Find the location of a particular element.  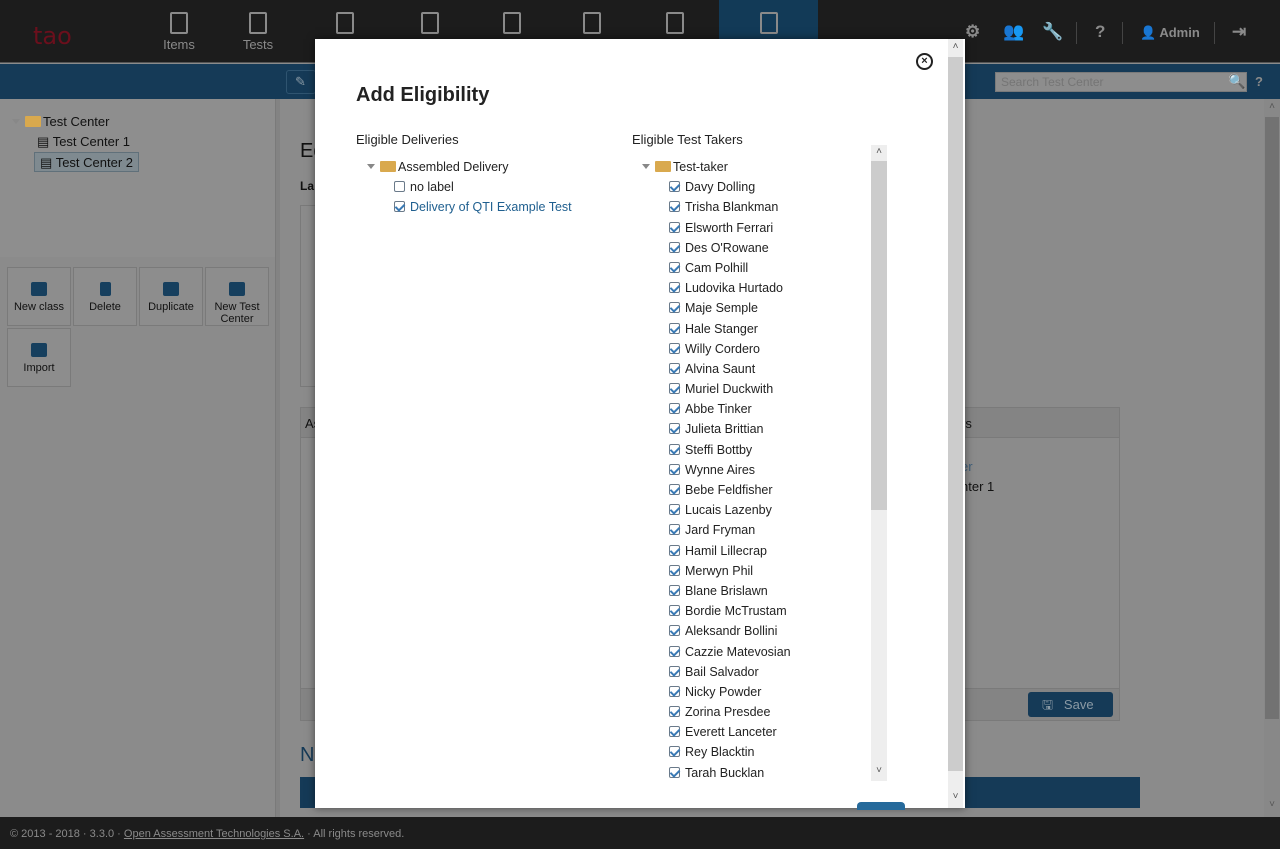

test-taker-item: Elsworth Ferrari is located at coordinates (756, 228).